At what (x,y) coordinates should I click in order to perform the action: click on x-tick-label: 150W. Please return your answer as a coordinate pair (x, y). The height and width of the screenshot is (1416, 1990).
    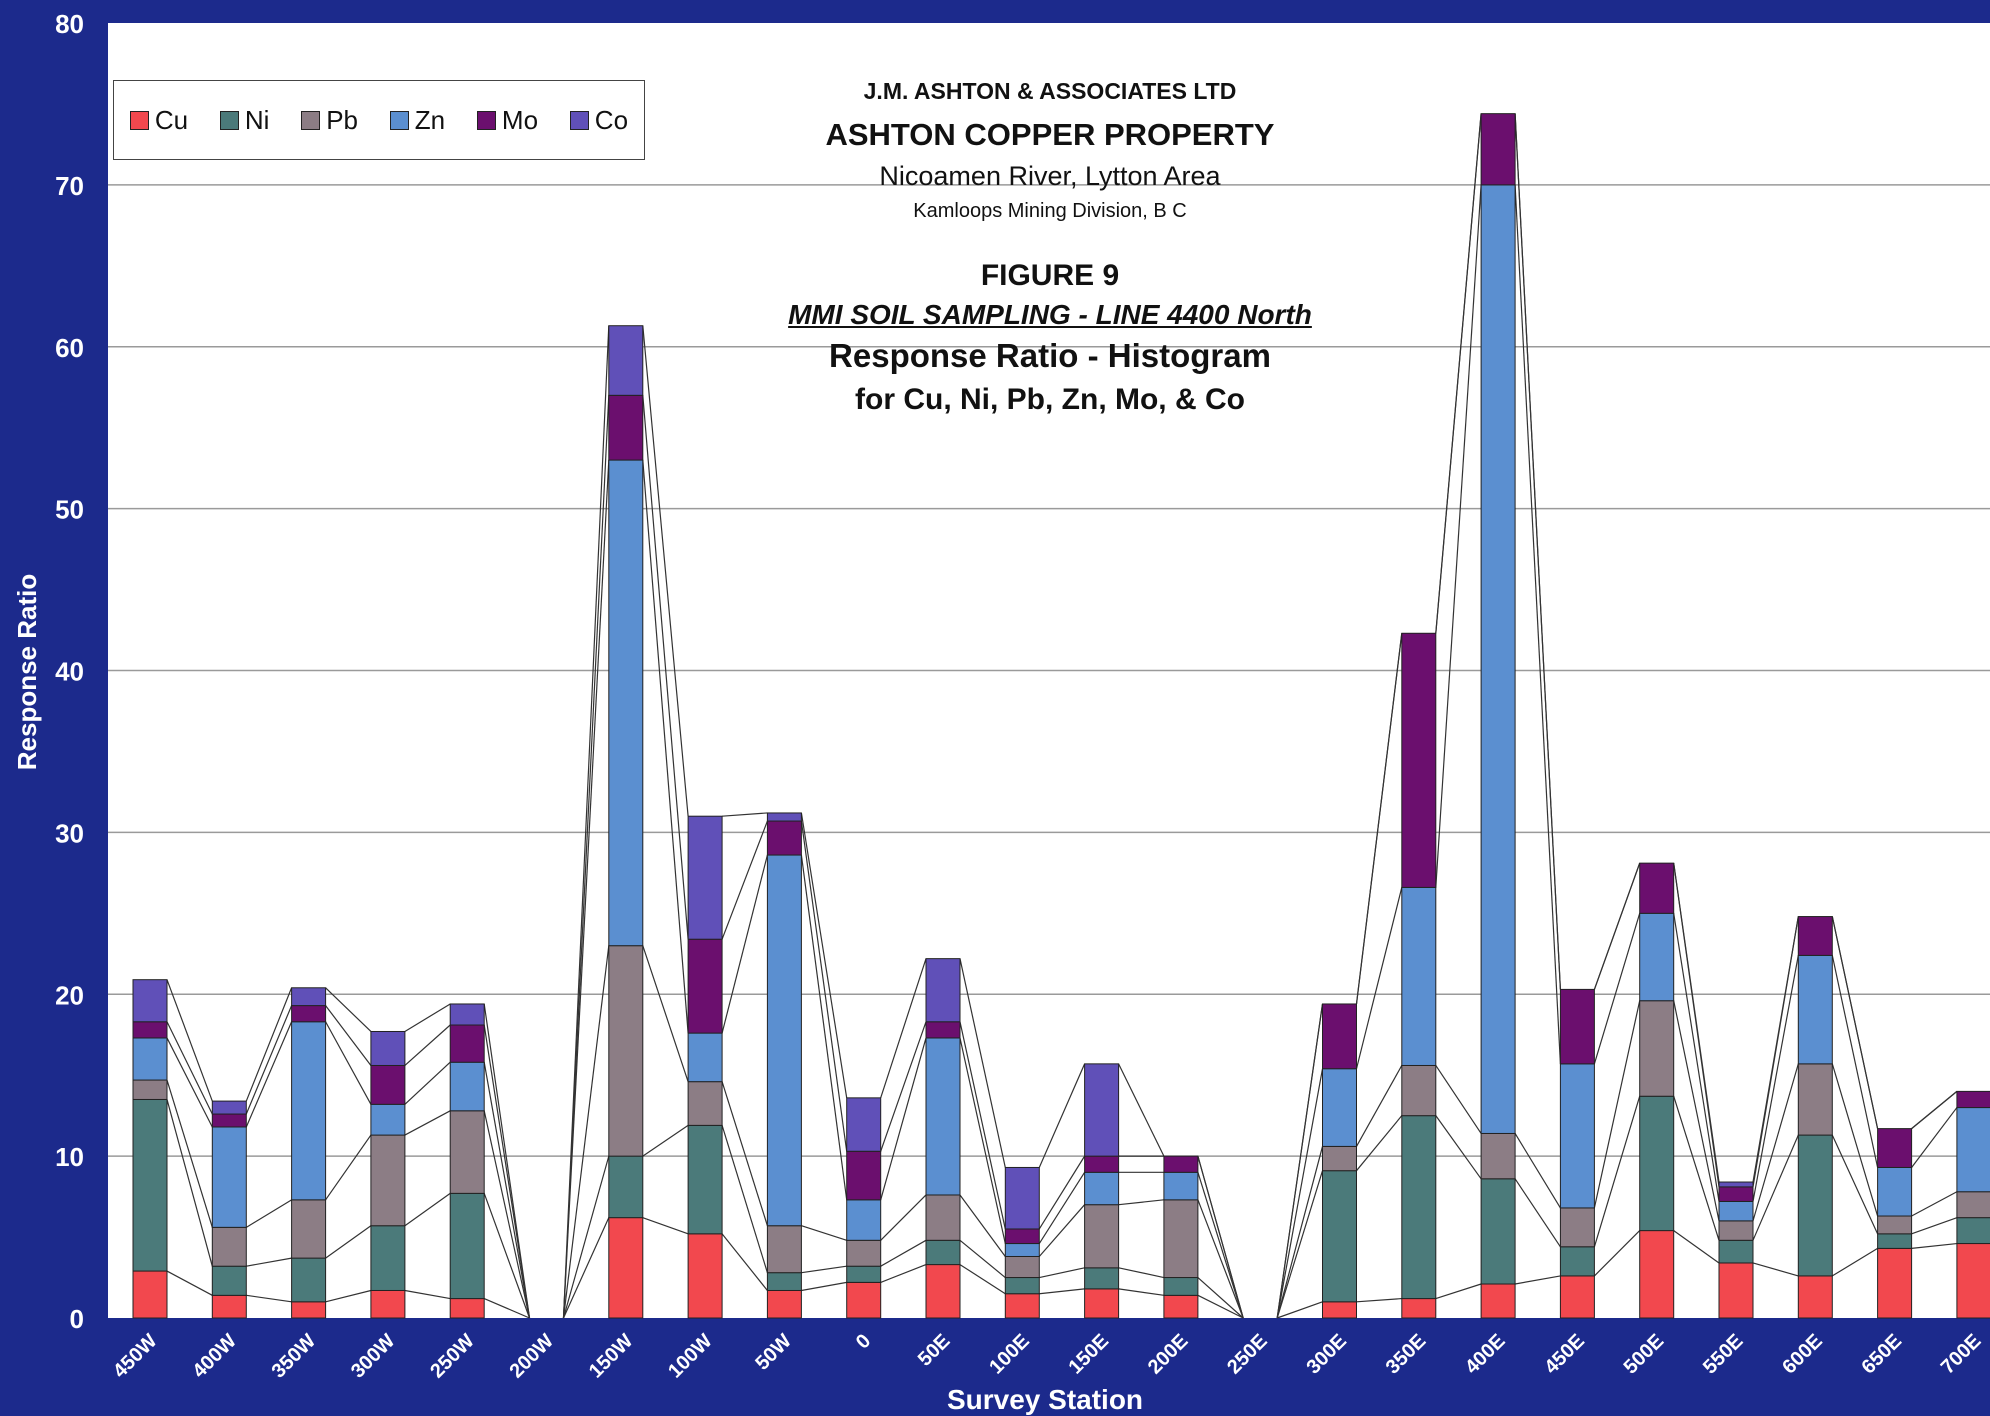
    Looking at the image, I should click on (611, 1356).